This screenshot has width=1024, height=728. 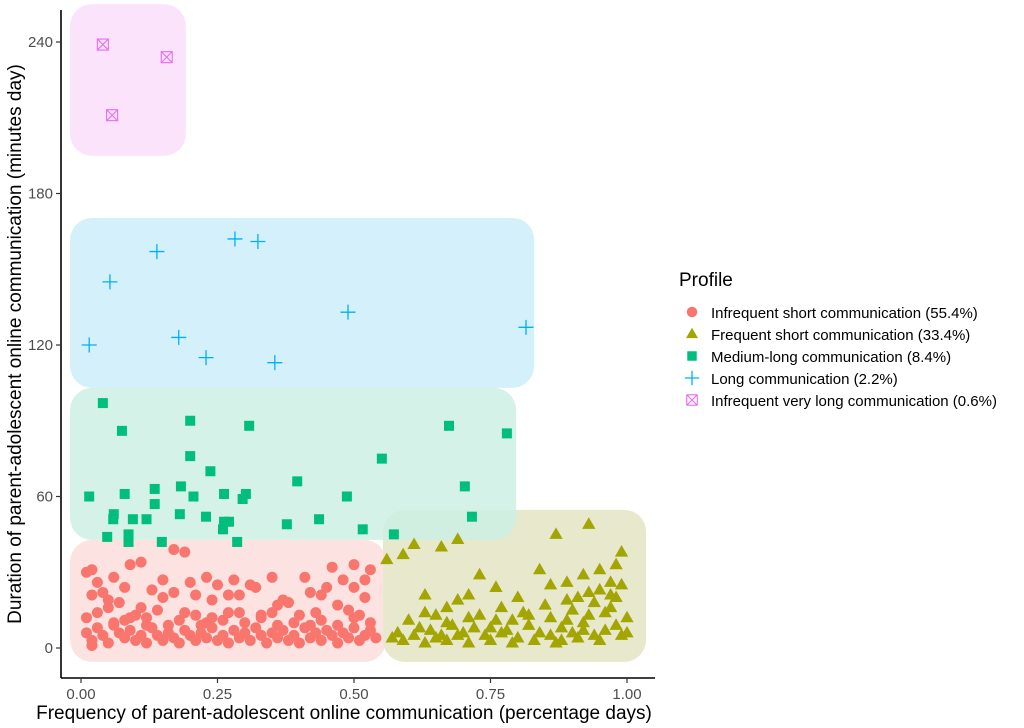 I want to click on legend-label: Frequent short communication (33.4%), so click(x=840, y=335).